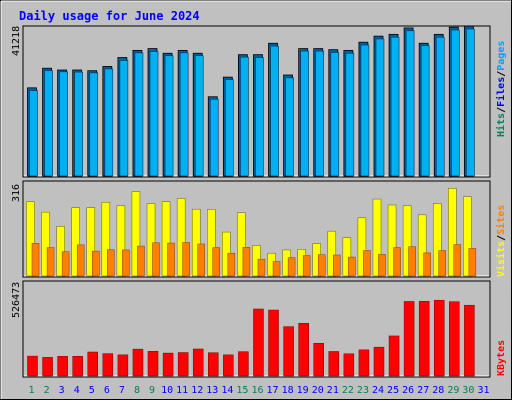 The height and width of the screenshot is (400, 512). I want to click on x-tick-label-day-20: 20, so click(318, 390).